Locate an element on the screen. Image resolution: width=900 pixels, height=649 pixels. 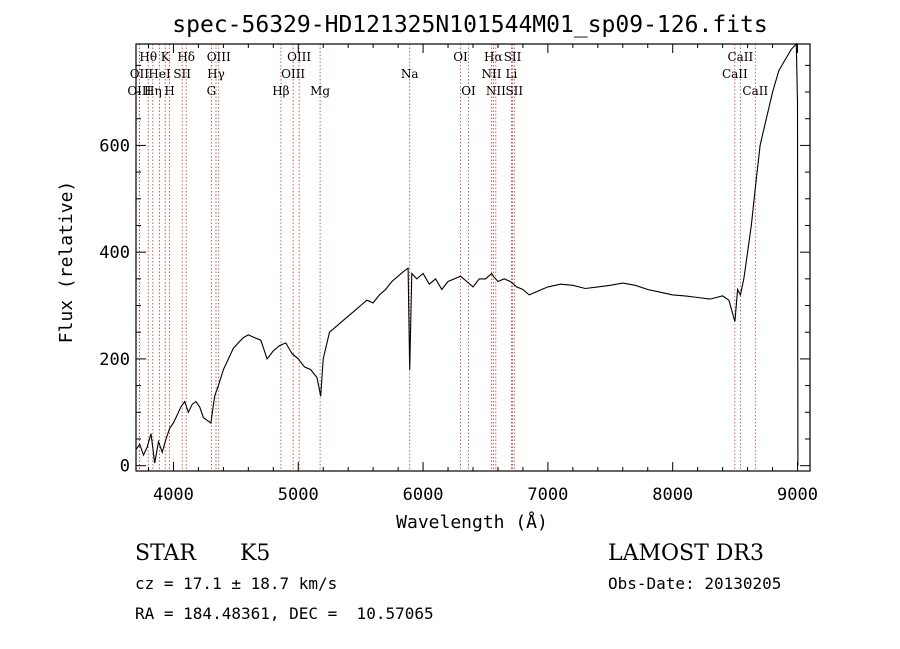
y-axis-label: Flux (relative) is located at coordinates (66, 262).